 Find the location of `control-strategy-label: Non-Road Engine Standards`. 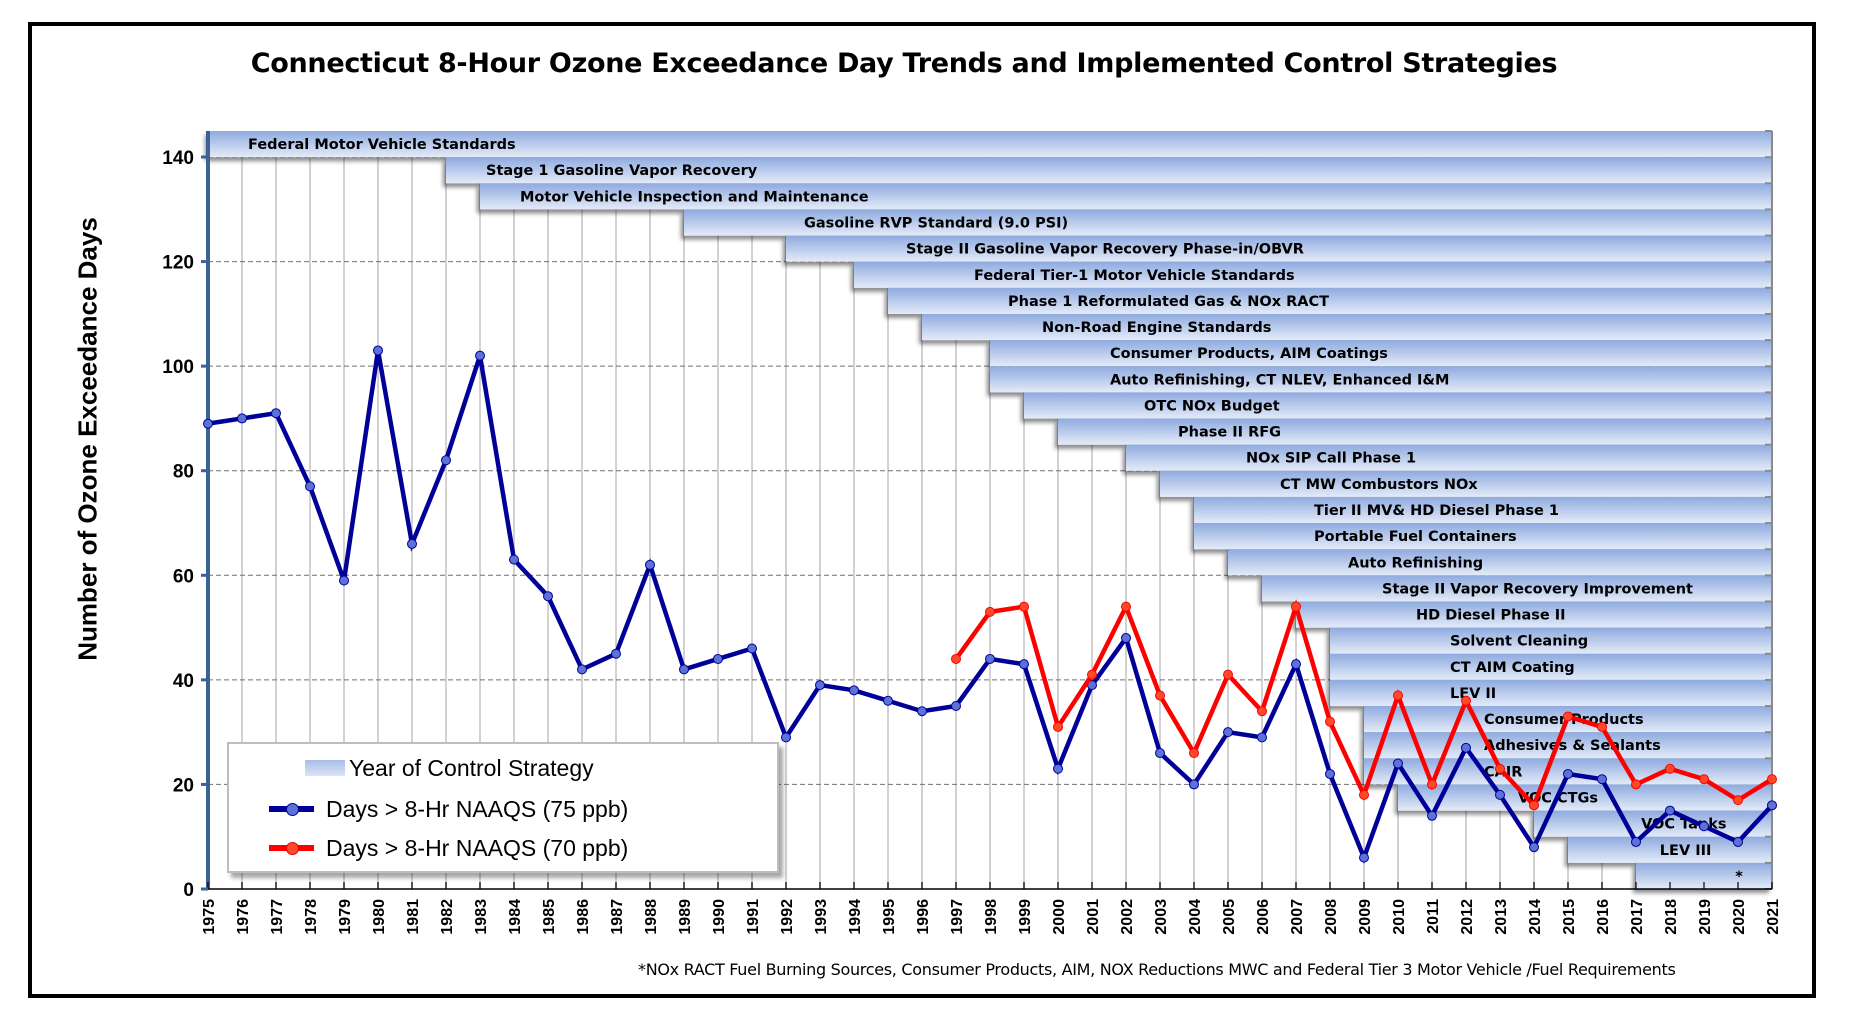

control-strategy-label: Non-Road Engine Standards is located at coordinates (1156, 328).